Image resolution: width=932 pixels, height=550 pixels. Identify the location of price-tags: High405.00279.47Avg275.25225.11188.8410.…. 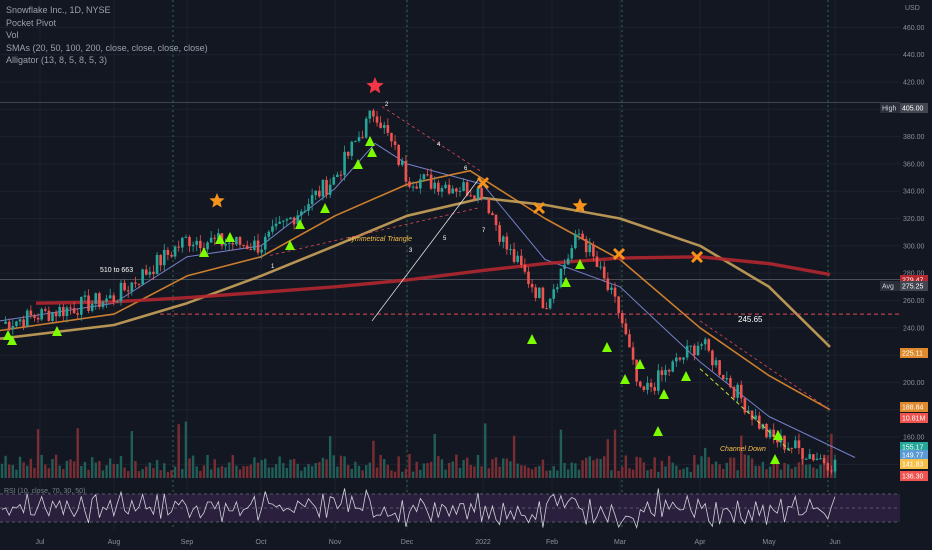
(904, 292).